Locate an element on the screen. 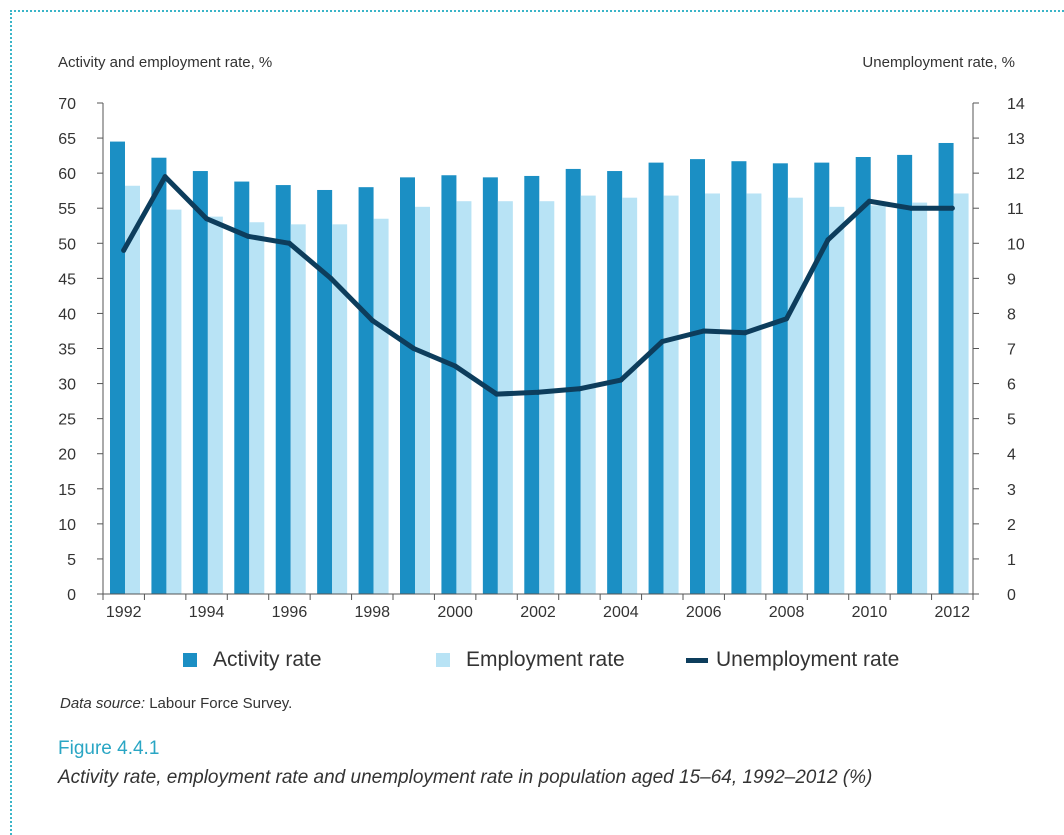 The height and width of the screenshot is (835, 1064). bar-activity-2012 is located at coordinates (946, 368).